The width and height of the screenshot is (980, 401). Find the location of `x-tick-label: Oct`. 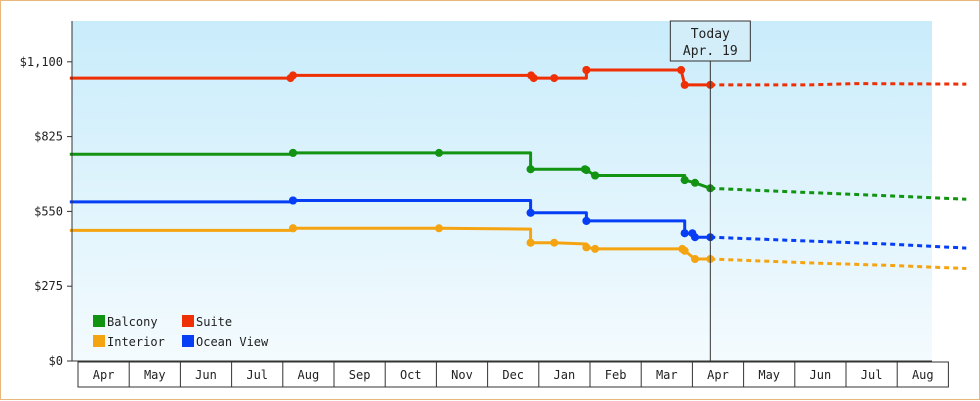

x-tick-label: Oct is located at coordinates (411, 375).